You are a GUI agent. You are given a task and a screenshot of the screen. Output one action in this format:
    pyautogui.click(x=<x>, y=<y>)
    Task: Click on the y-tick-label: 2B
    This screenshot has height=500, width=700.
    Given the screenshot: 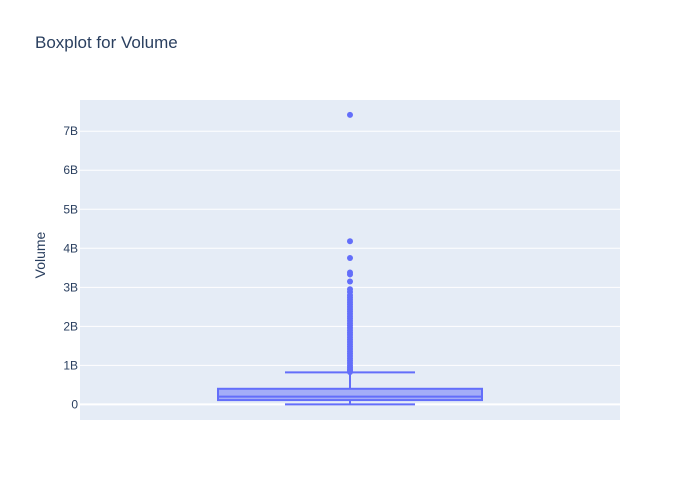 What is the action you would take?
    pyautogui.click(x=70, y=326)
    